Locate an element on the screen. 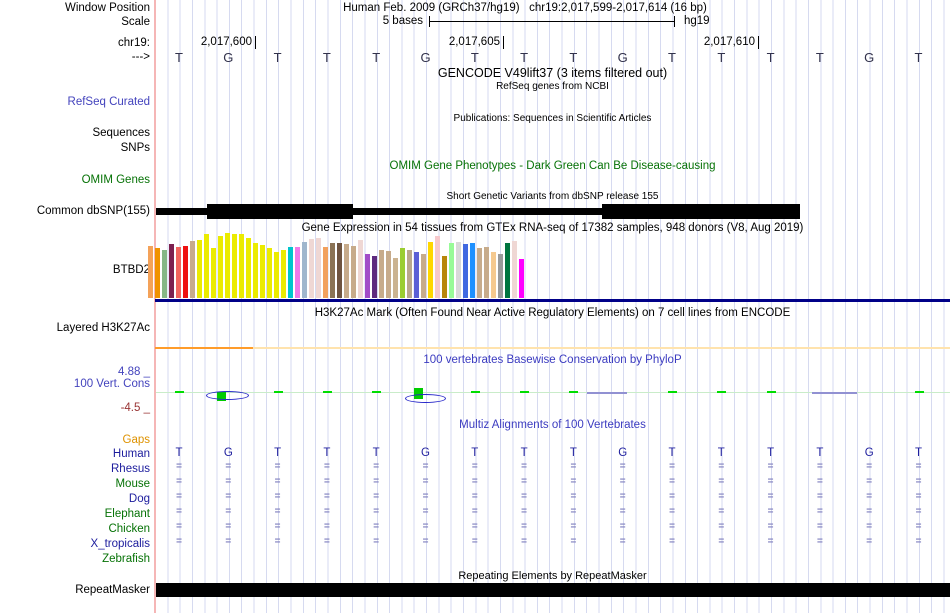 The width and height of the screenshot is (950, 613). track-refseq-curated: RefSeq Curated is located at coordinates (108, 102).